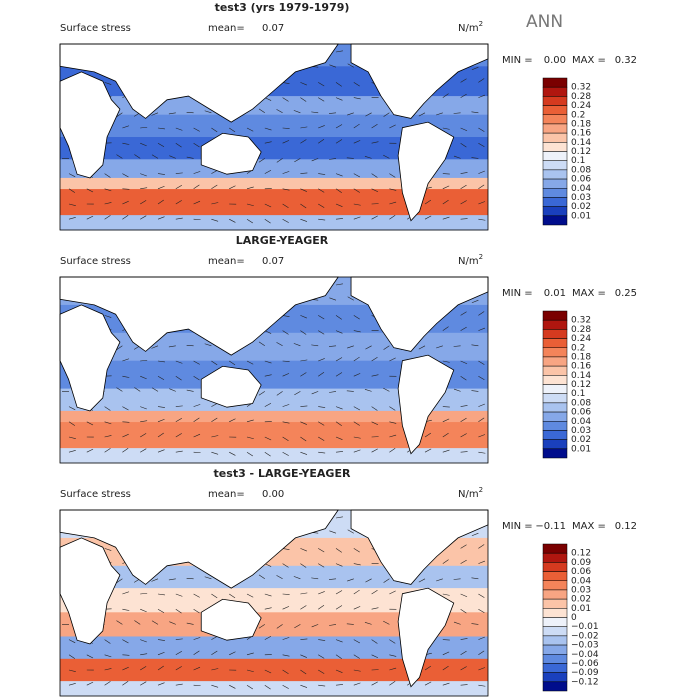 The height and width of the screenshot is (700, 700). I want to click on colorbar-label: 0.02, so click(581, 207).